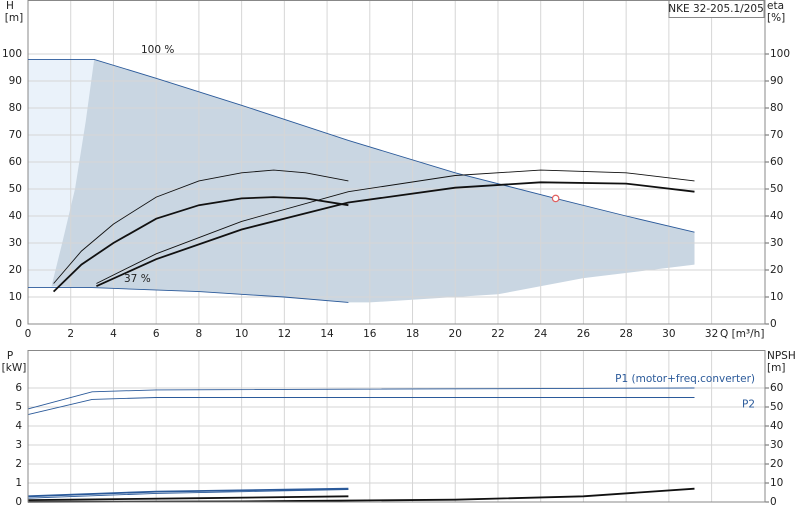  I want to click on y-tick-label: 20, so click(15, 270).